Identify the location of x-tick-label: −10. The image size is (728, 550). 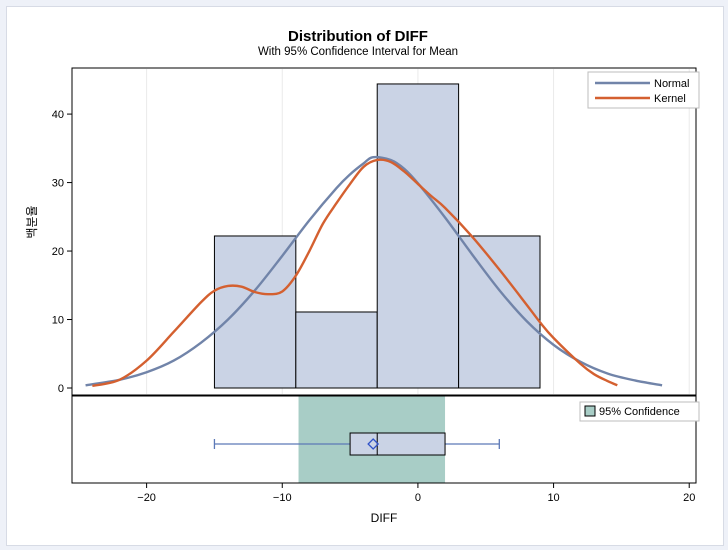
(282, 498).